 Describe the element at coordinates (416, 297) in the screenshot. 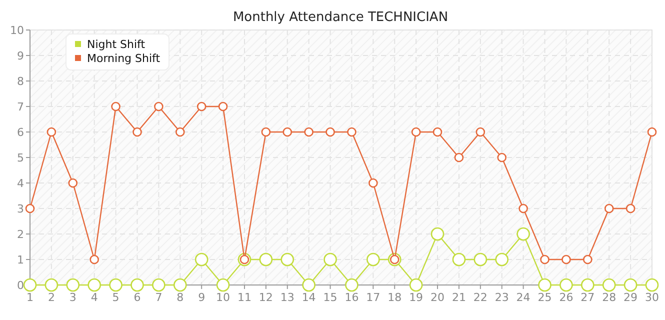

I see `x-tick-label: 19` at that location.